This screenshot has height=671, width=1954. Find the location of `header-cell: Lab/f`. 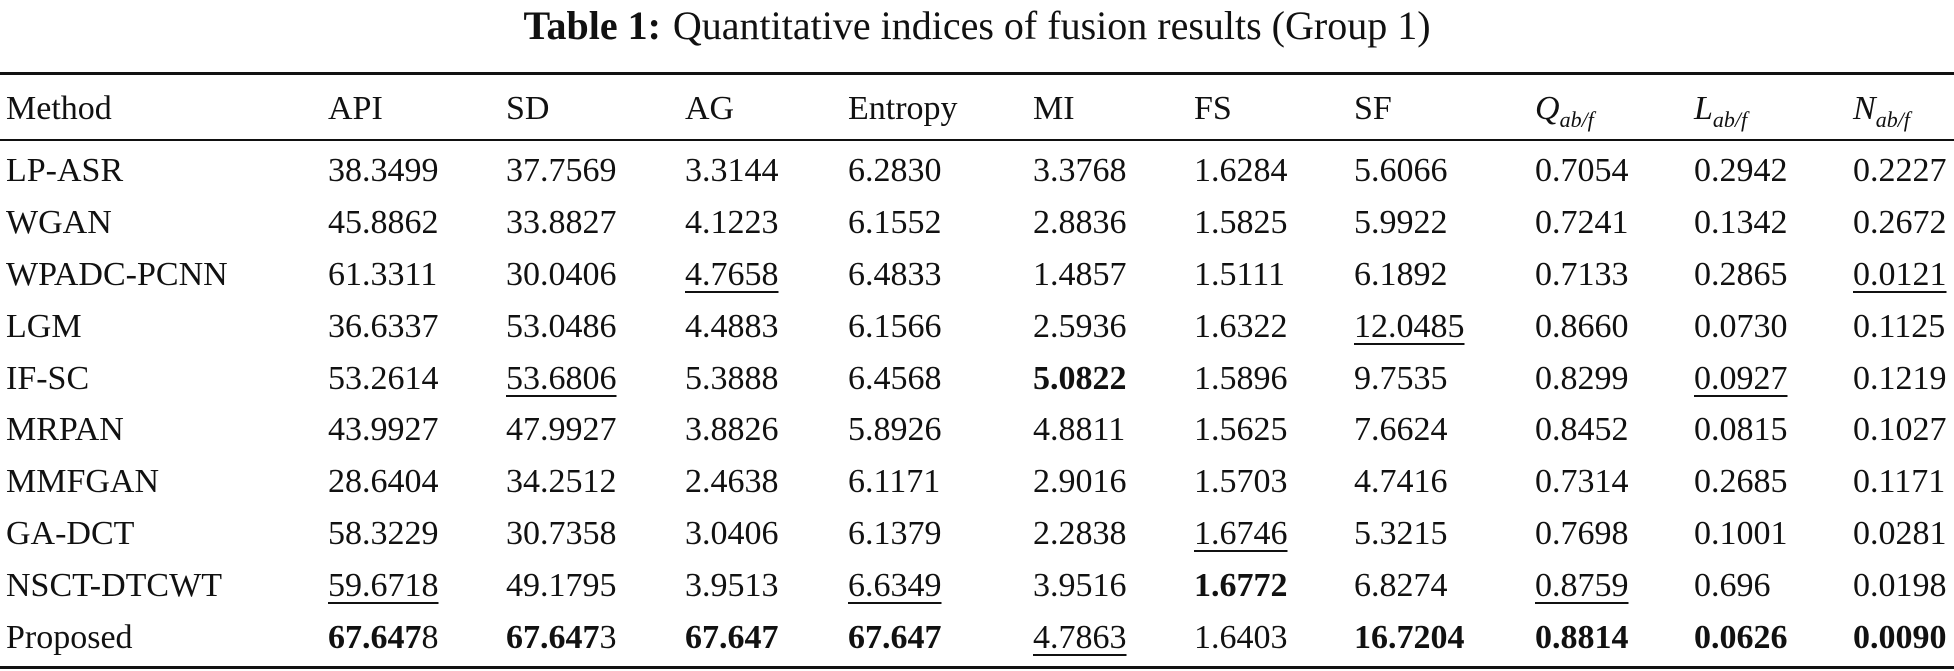

header-cell: Lab/f is located at coordinates (1720, 114).